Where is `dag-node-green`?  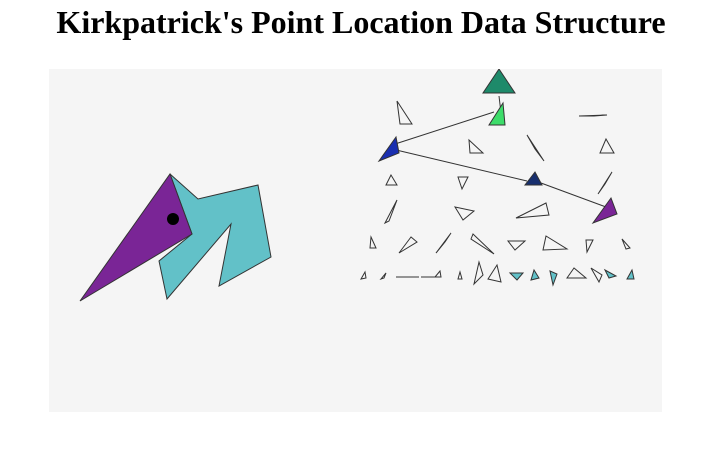 dag-node-green is located at coordinates (497, 113).